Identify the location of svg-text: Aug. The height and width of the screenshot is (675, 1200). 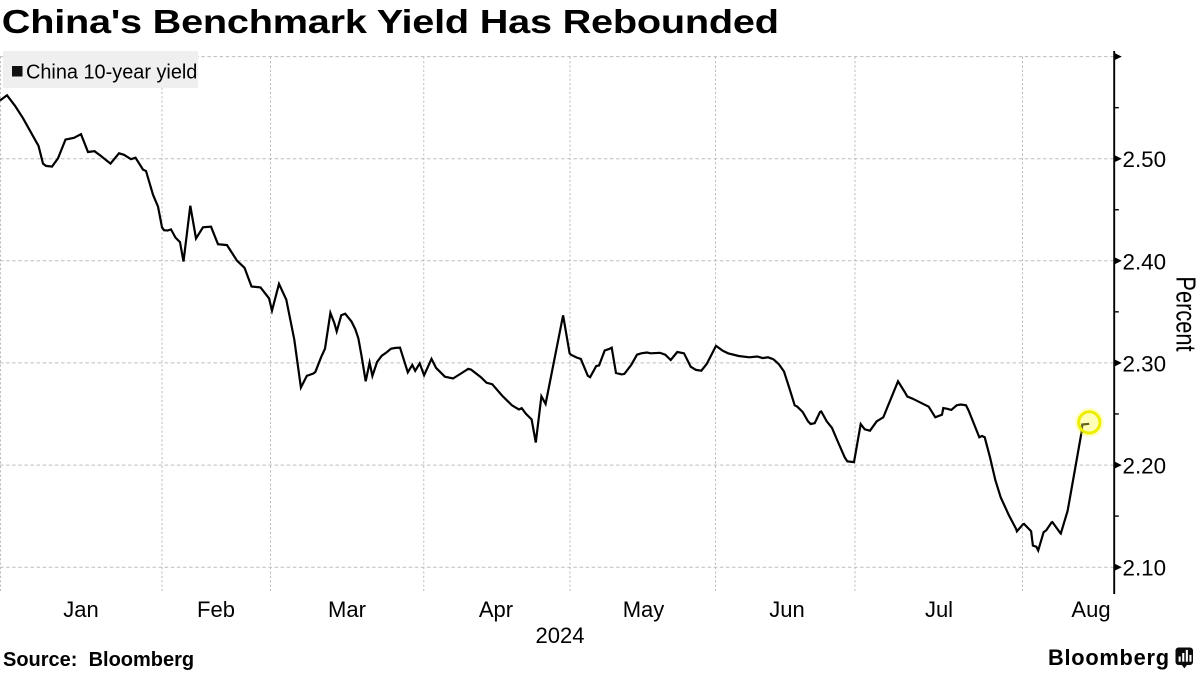
(1090, 609).